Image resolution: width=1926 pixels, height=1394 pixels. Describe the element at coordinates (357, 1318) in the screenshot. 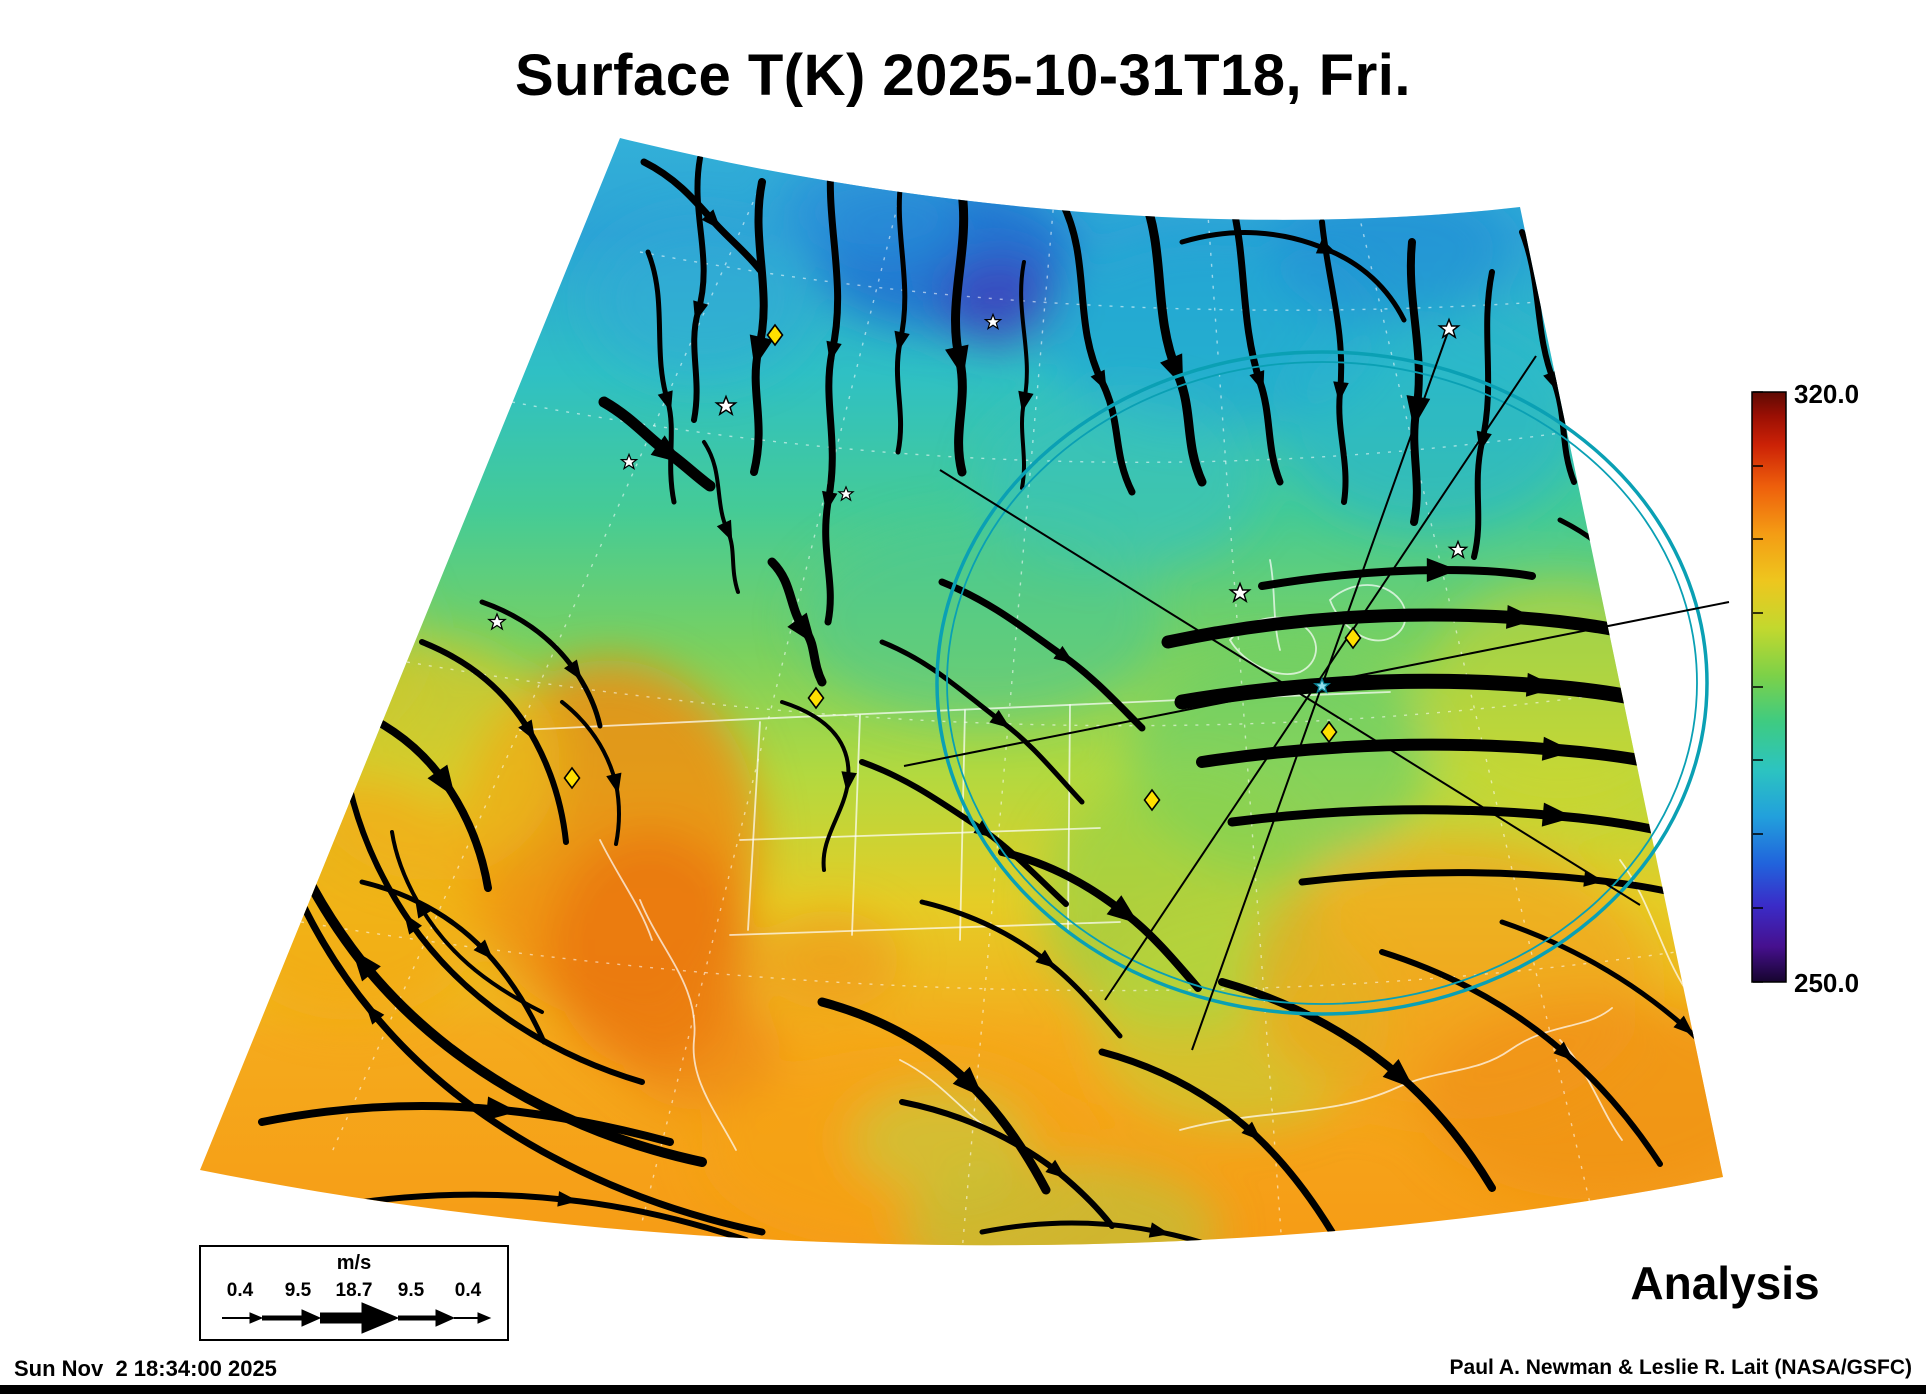

I see `legend-arrow-scale` at that location.